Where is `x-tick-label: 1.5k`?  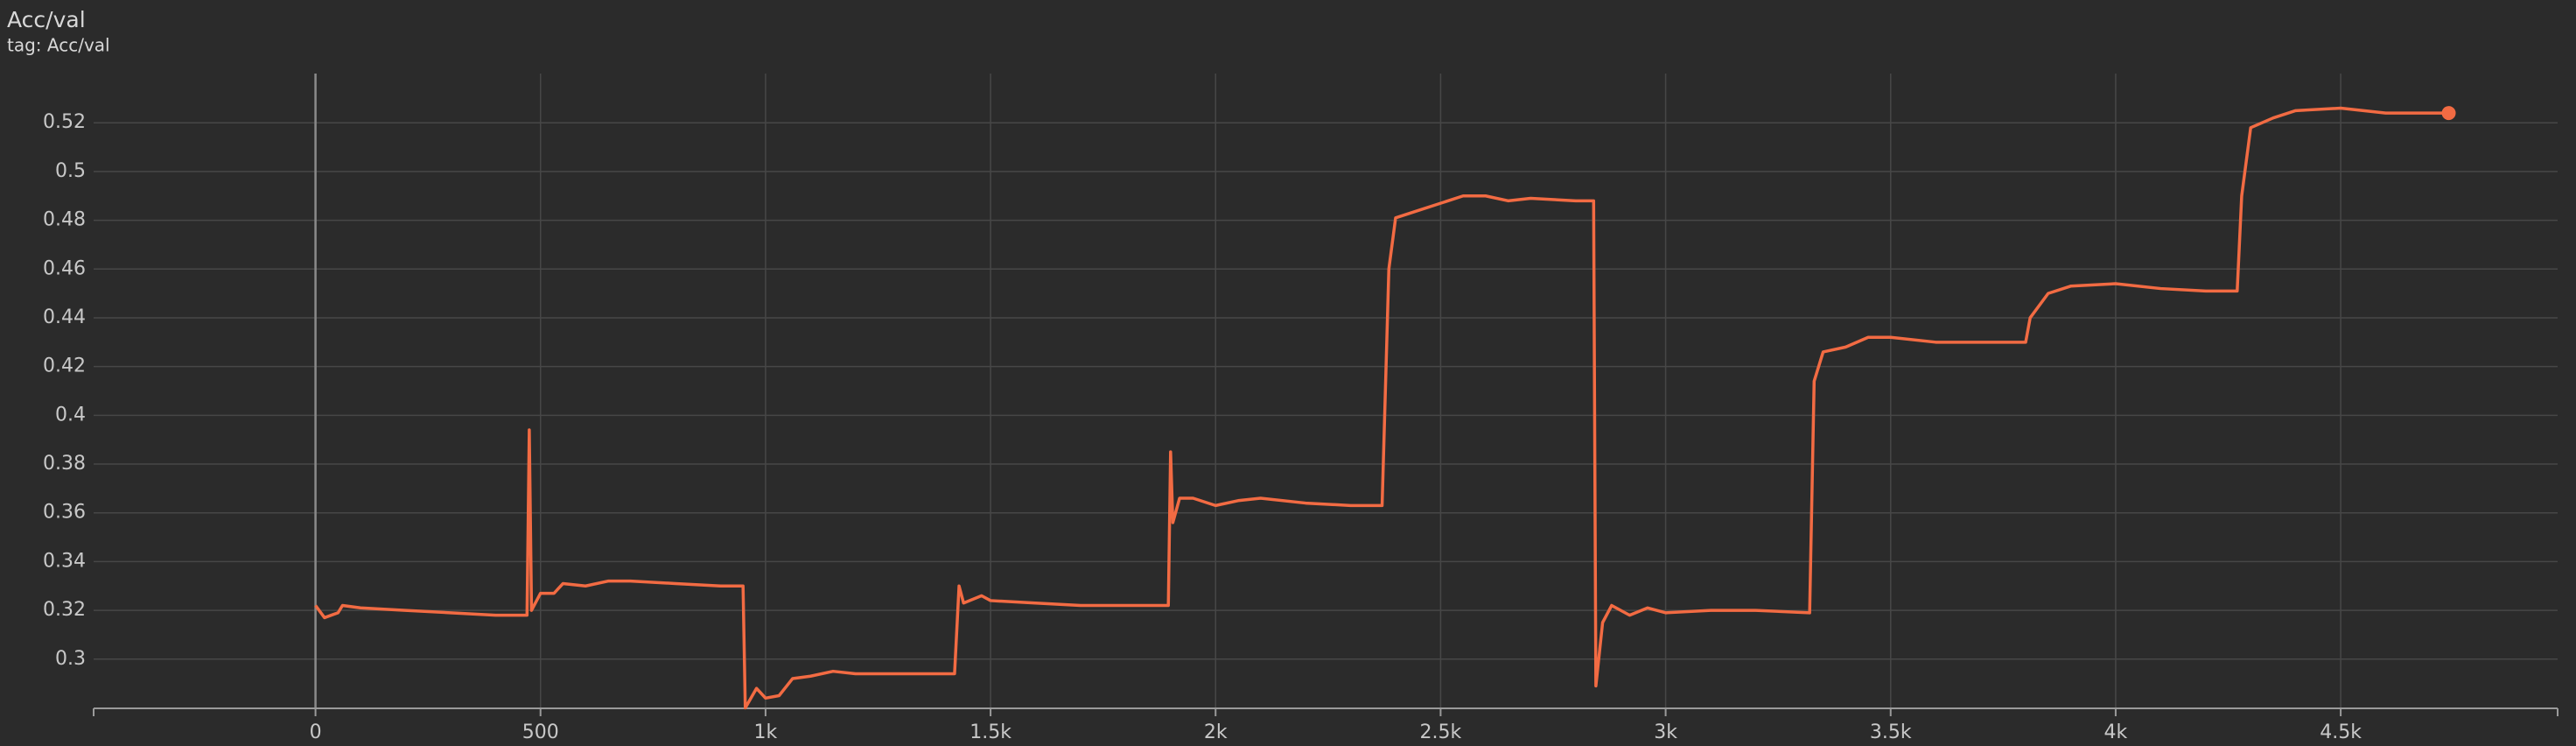 x-tick-label: 1.5k is located at coordinates (991, 732).